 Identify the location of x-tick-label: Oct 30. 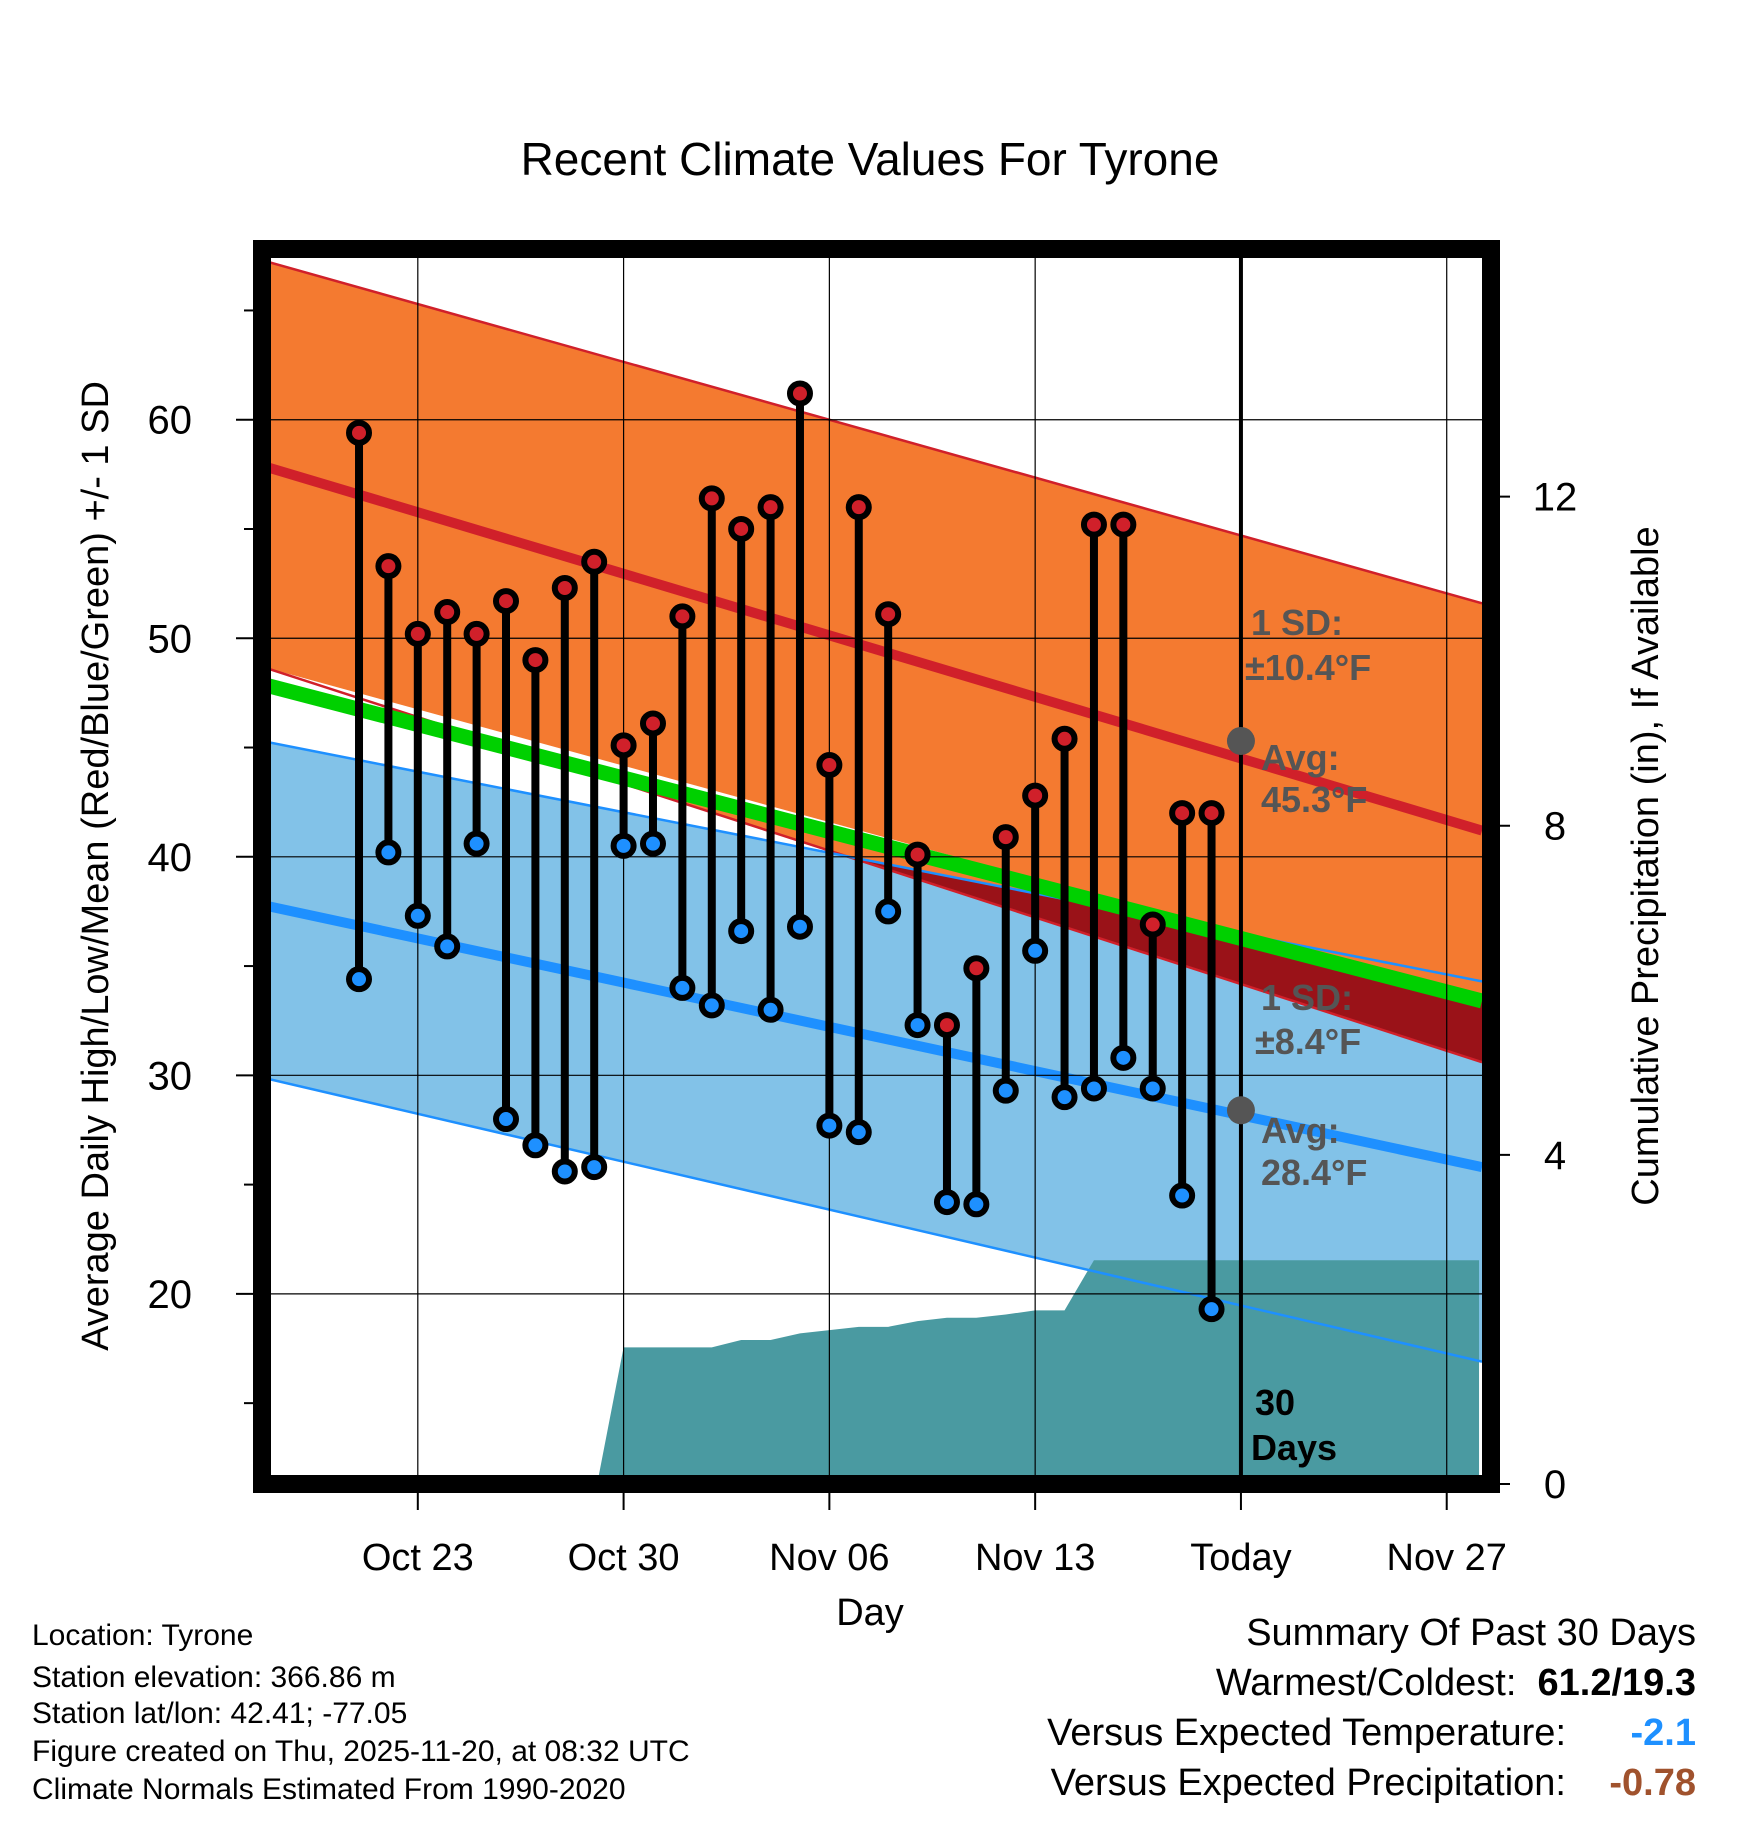
(624, 1558).